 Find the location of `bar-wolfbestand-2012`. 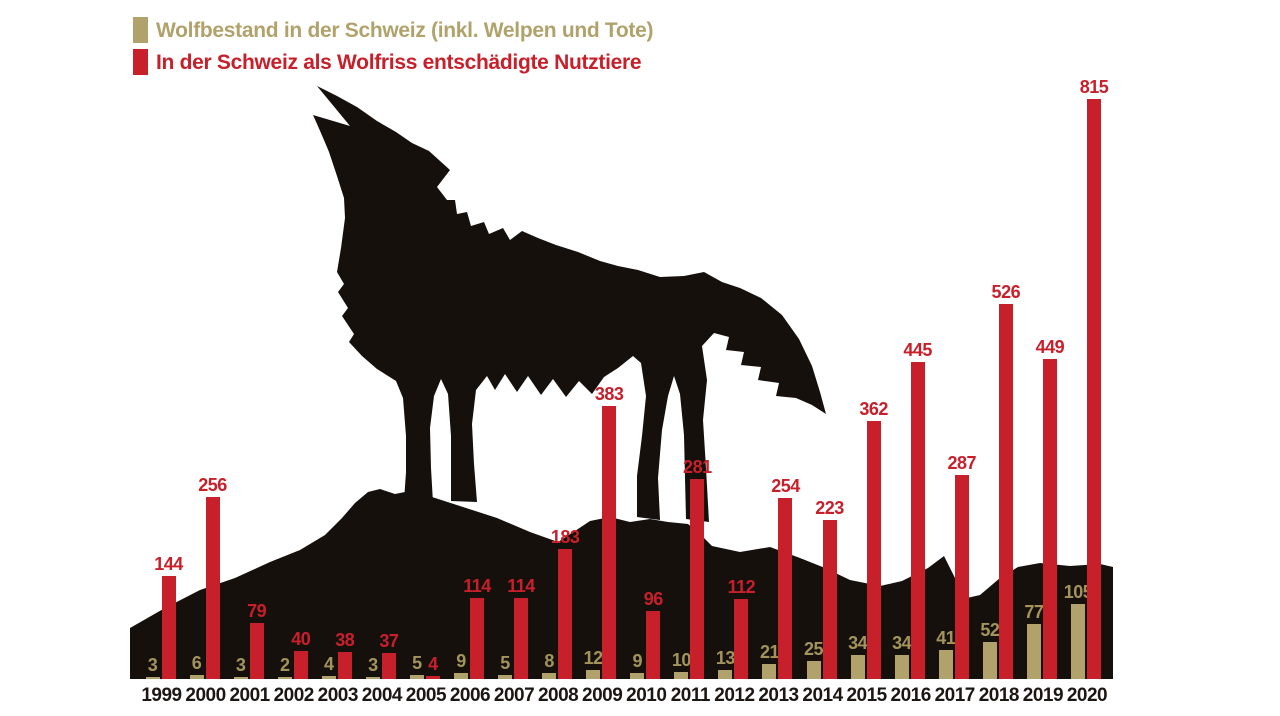

bar-wolfbestand-2012 is located at coordinates (725, 674).